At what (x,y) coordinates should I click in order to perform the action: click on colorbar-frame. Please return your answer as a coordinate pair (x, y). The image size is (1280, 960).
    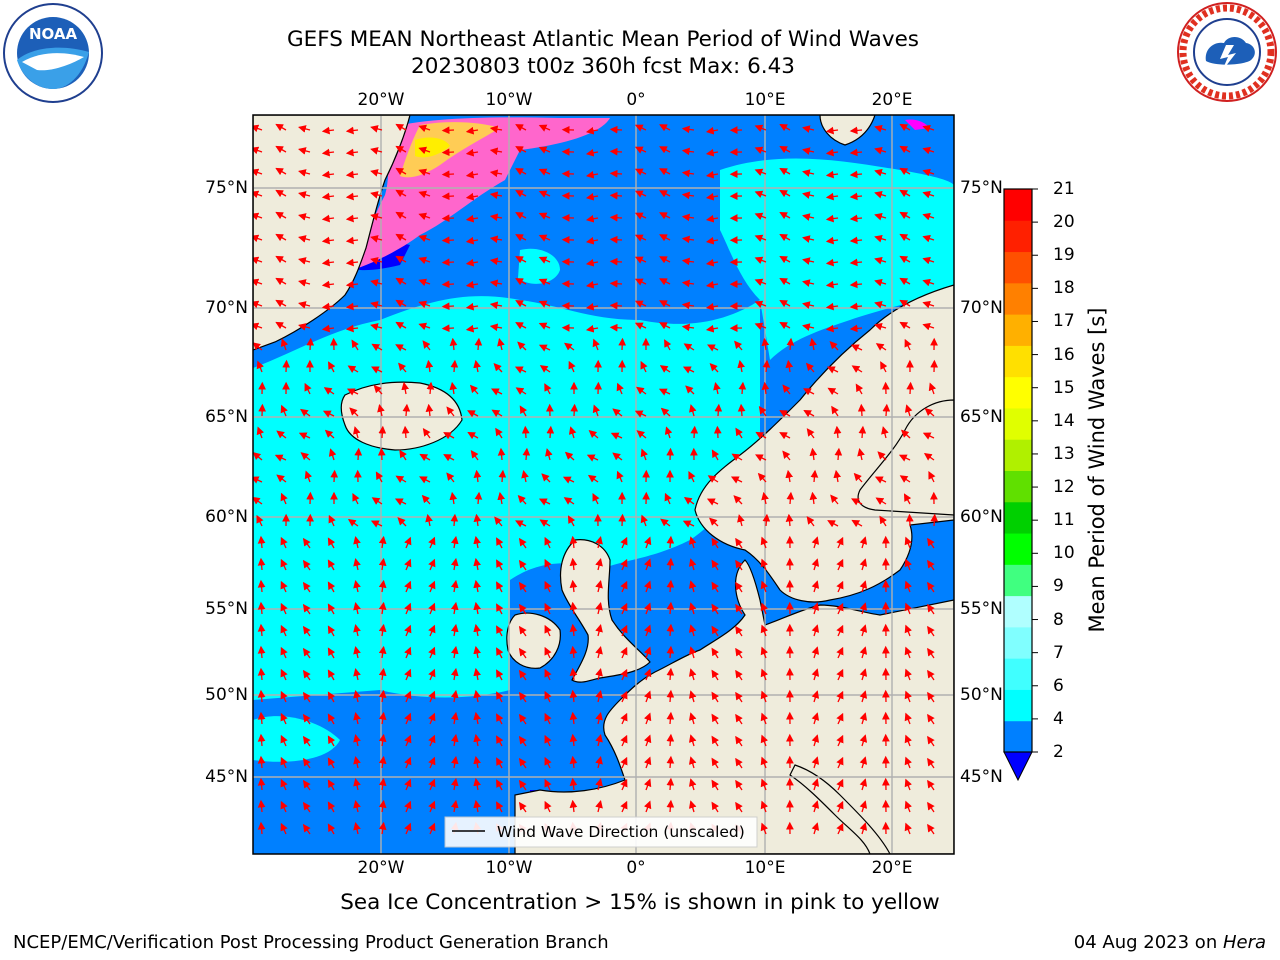
    Looking at the image, I should click on (1018, 470).